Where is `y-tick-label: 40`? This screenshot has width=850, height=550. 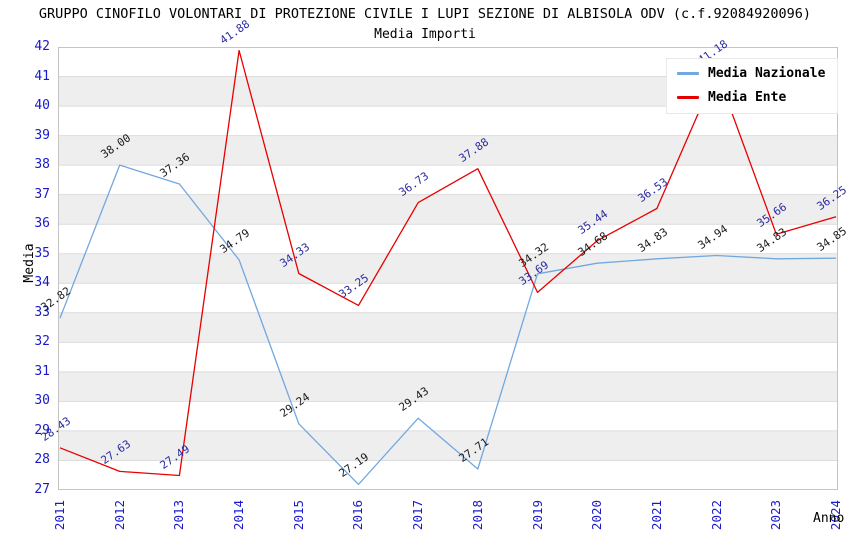
y-tick-label: 40 is located at coordinates (42, 106).